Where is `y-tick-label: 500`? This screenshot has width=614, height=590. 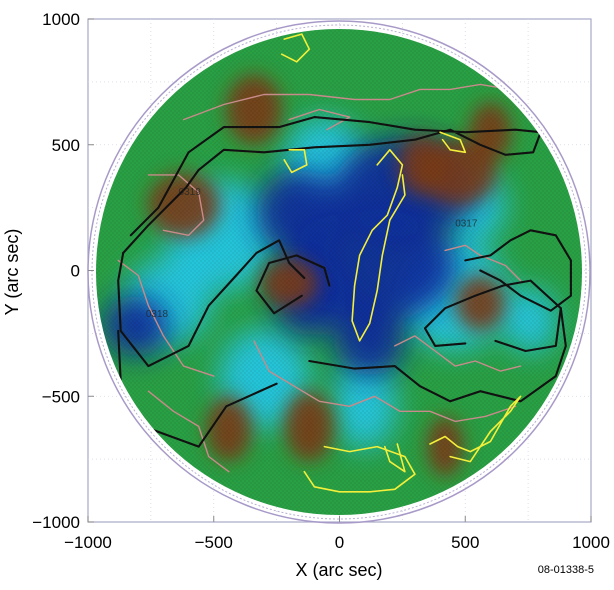 y-tick-label: 500 is located at coordinates (66, 145).